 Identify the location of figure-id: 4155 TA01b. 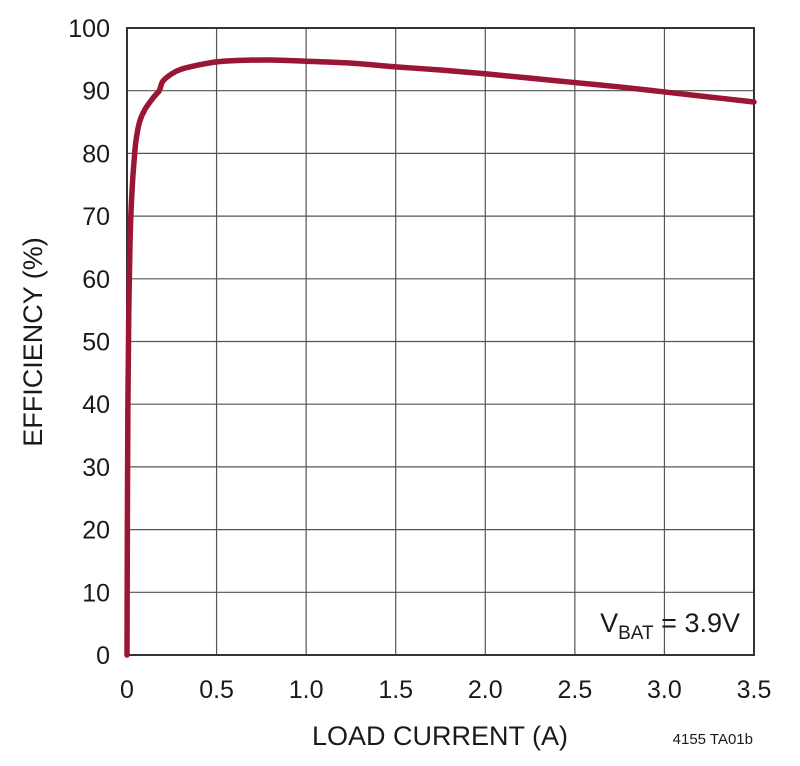
(713, 739).